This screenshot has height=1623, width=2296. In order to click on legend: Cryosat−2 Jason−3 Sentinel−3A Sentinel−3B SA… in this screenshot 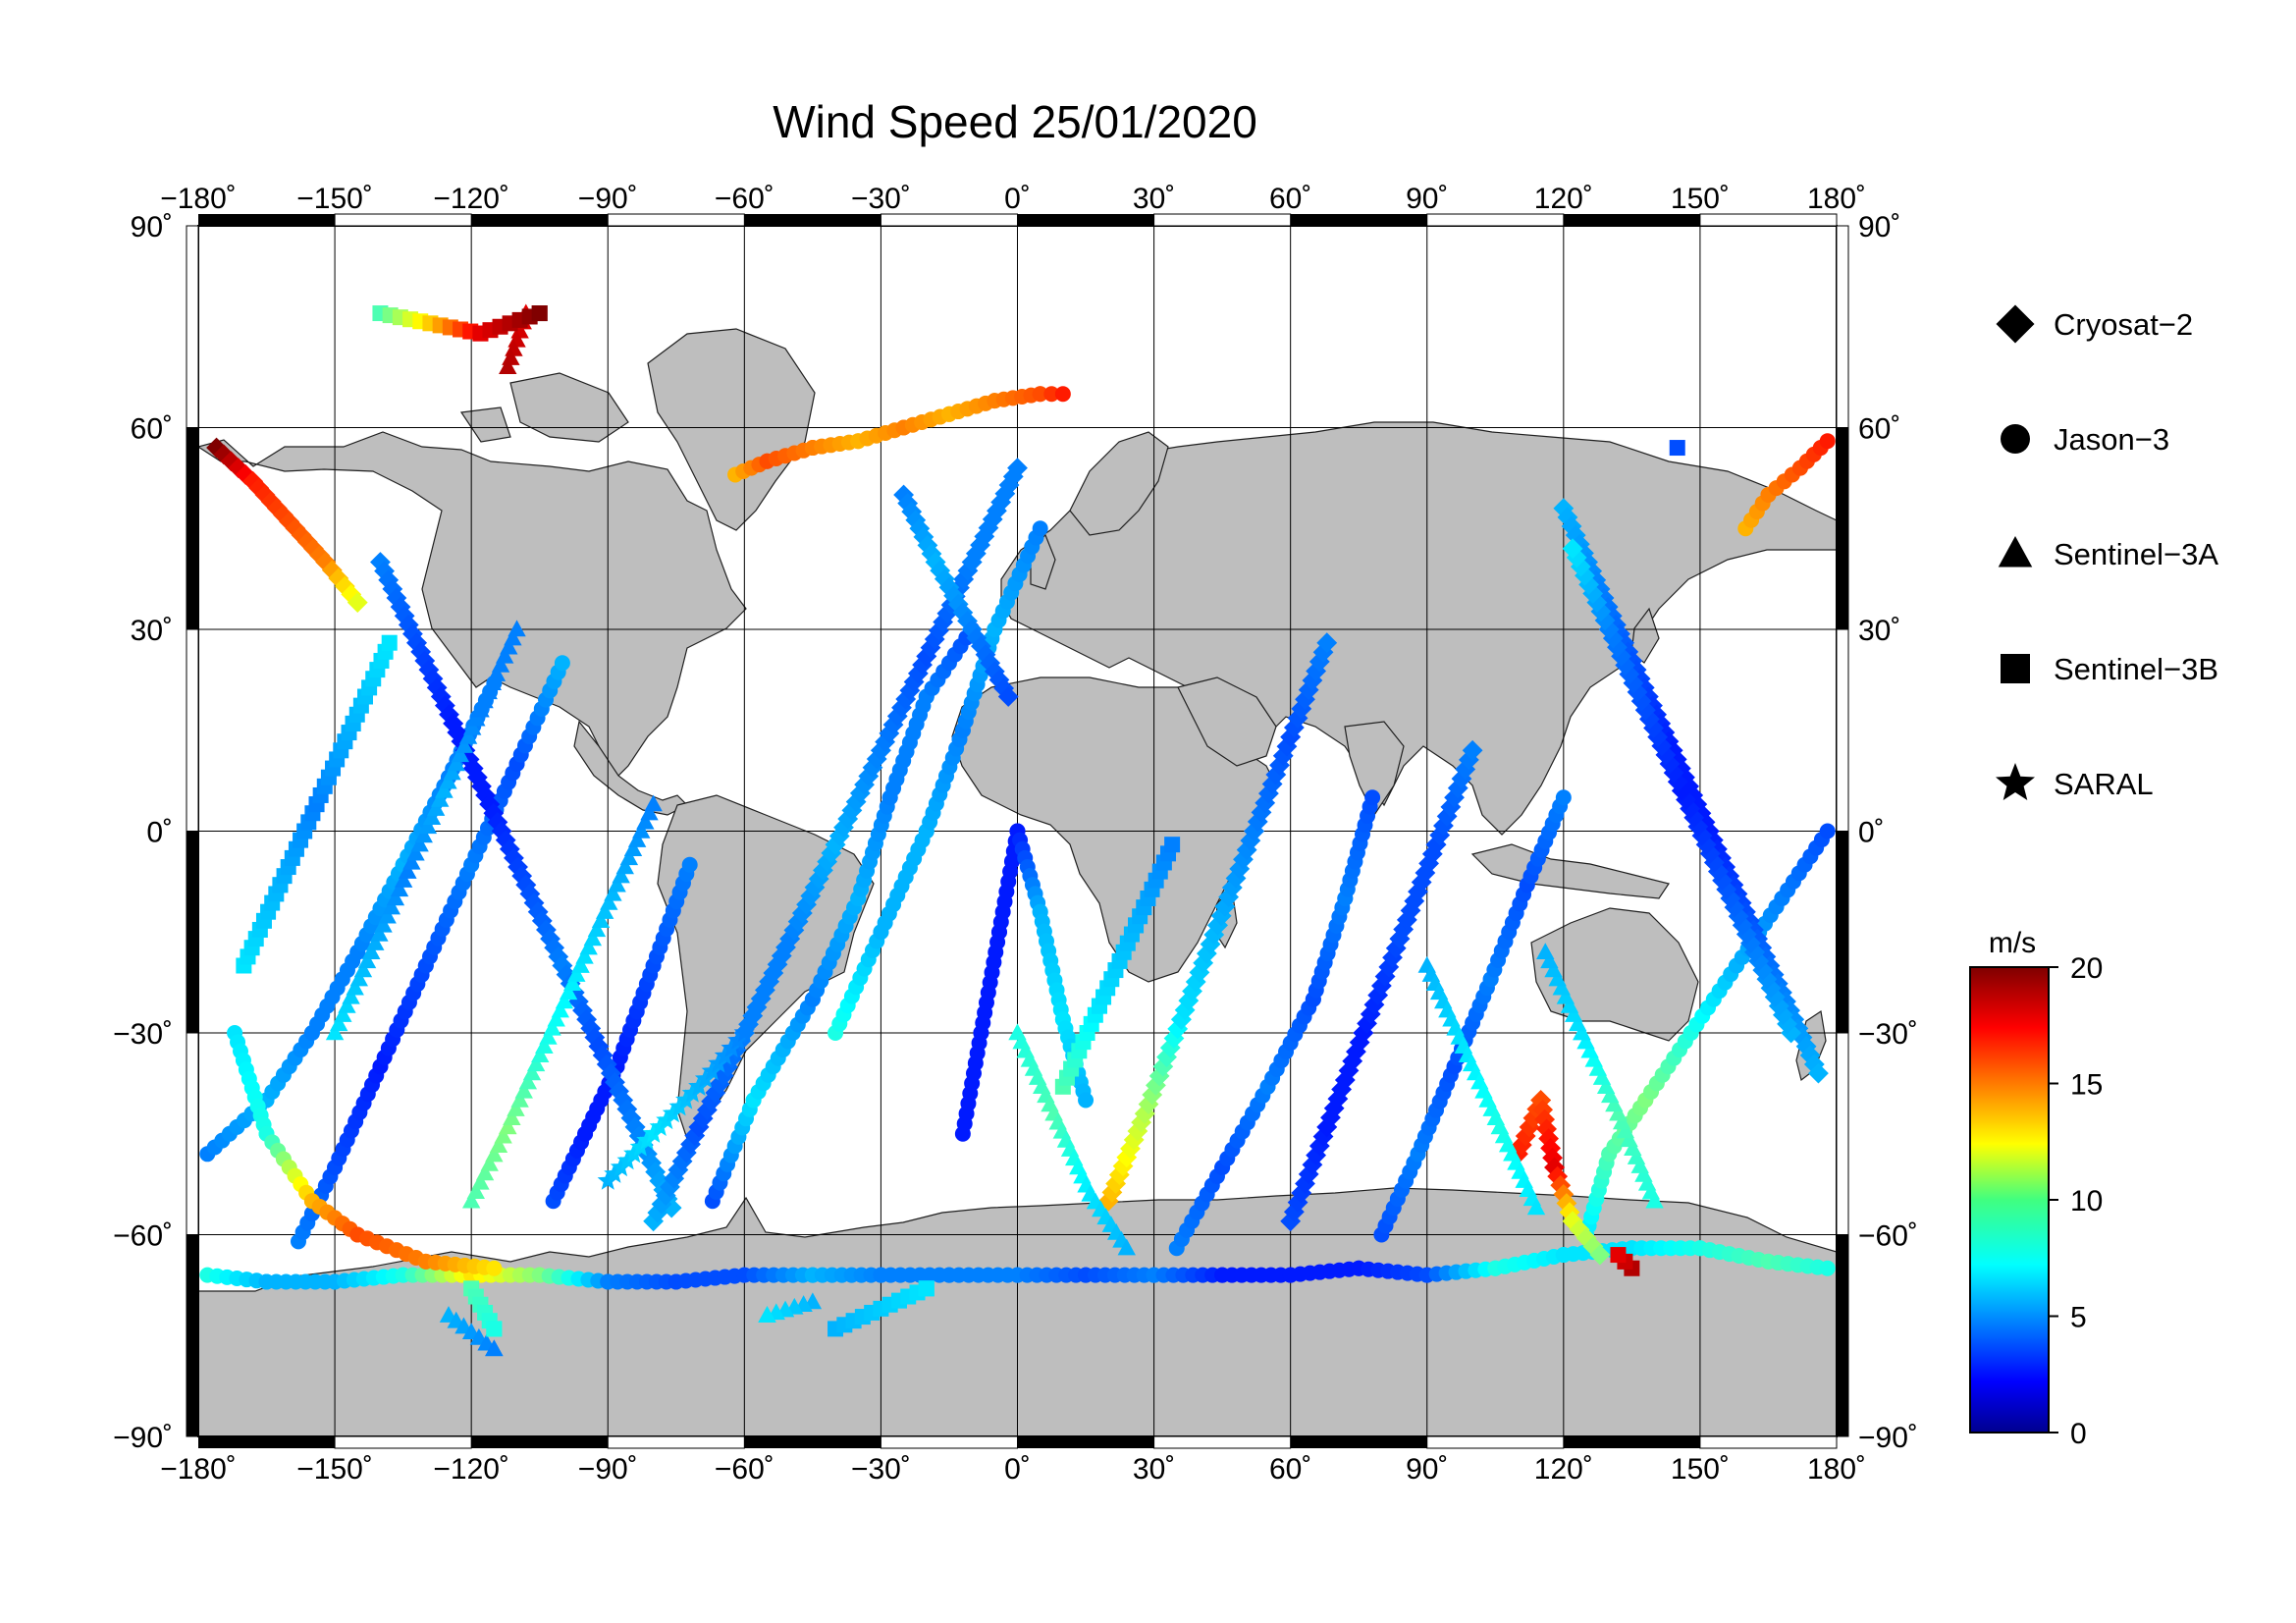, I will do `click(2107, 553)`.